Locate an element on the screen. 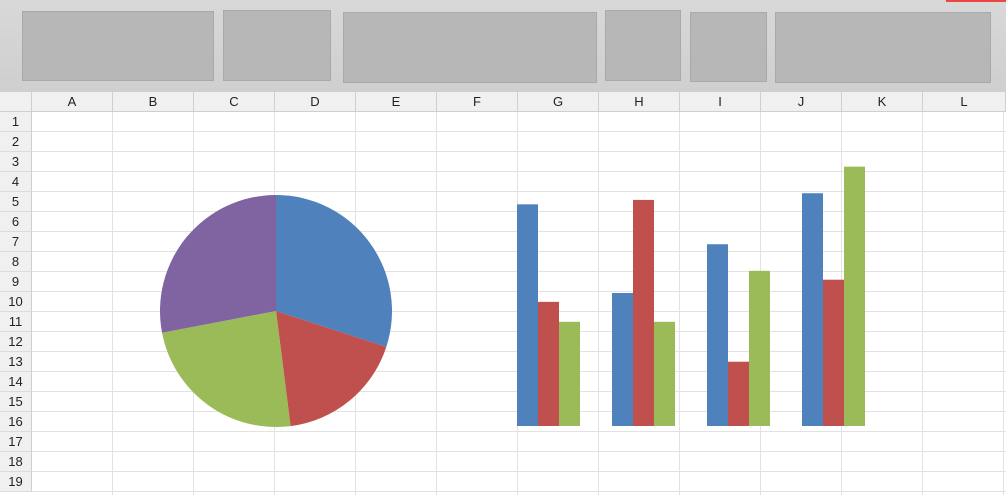 This screenshot has height=495, width=1006. row-header-11: 11 is located at coordinates (16, 322).